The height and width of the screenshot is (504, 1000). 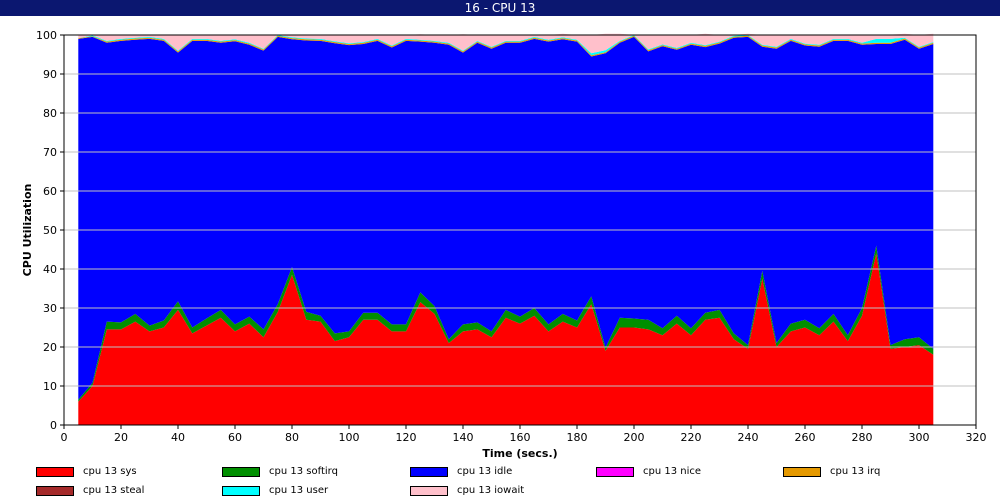 What do you see at coordinates (303, 471) in the screenshot?
I see `legend-label: cpu 13 softirq` at bounding box center [303, 471].